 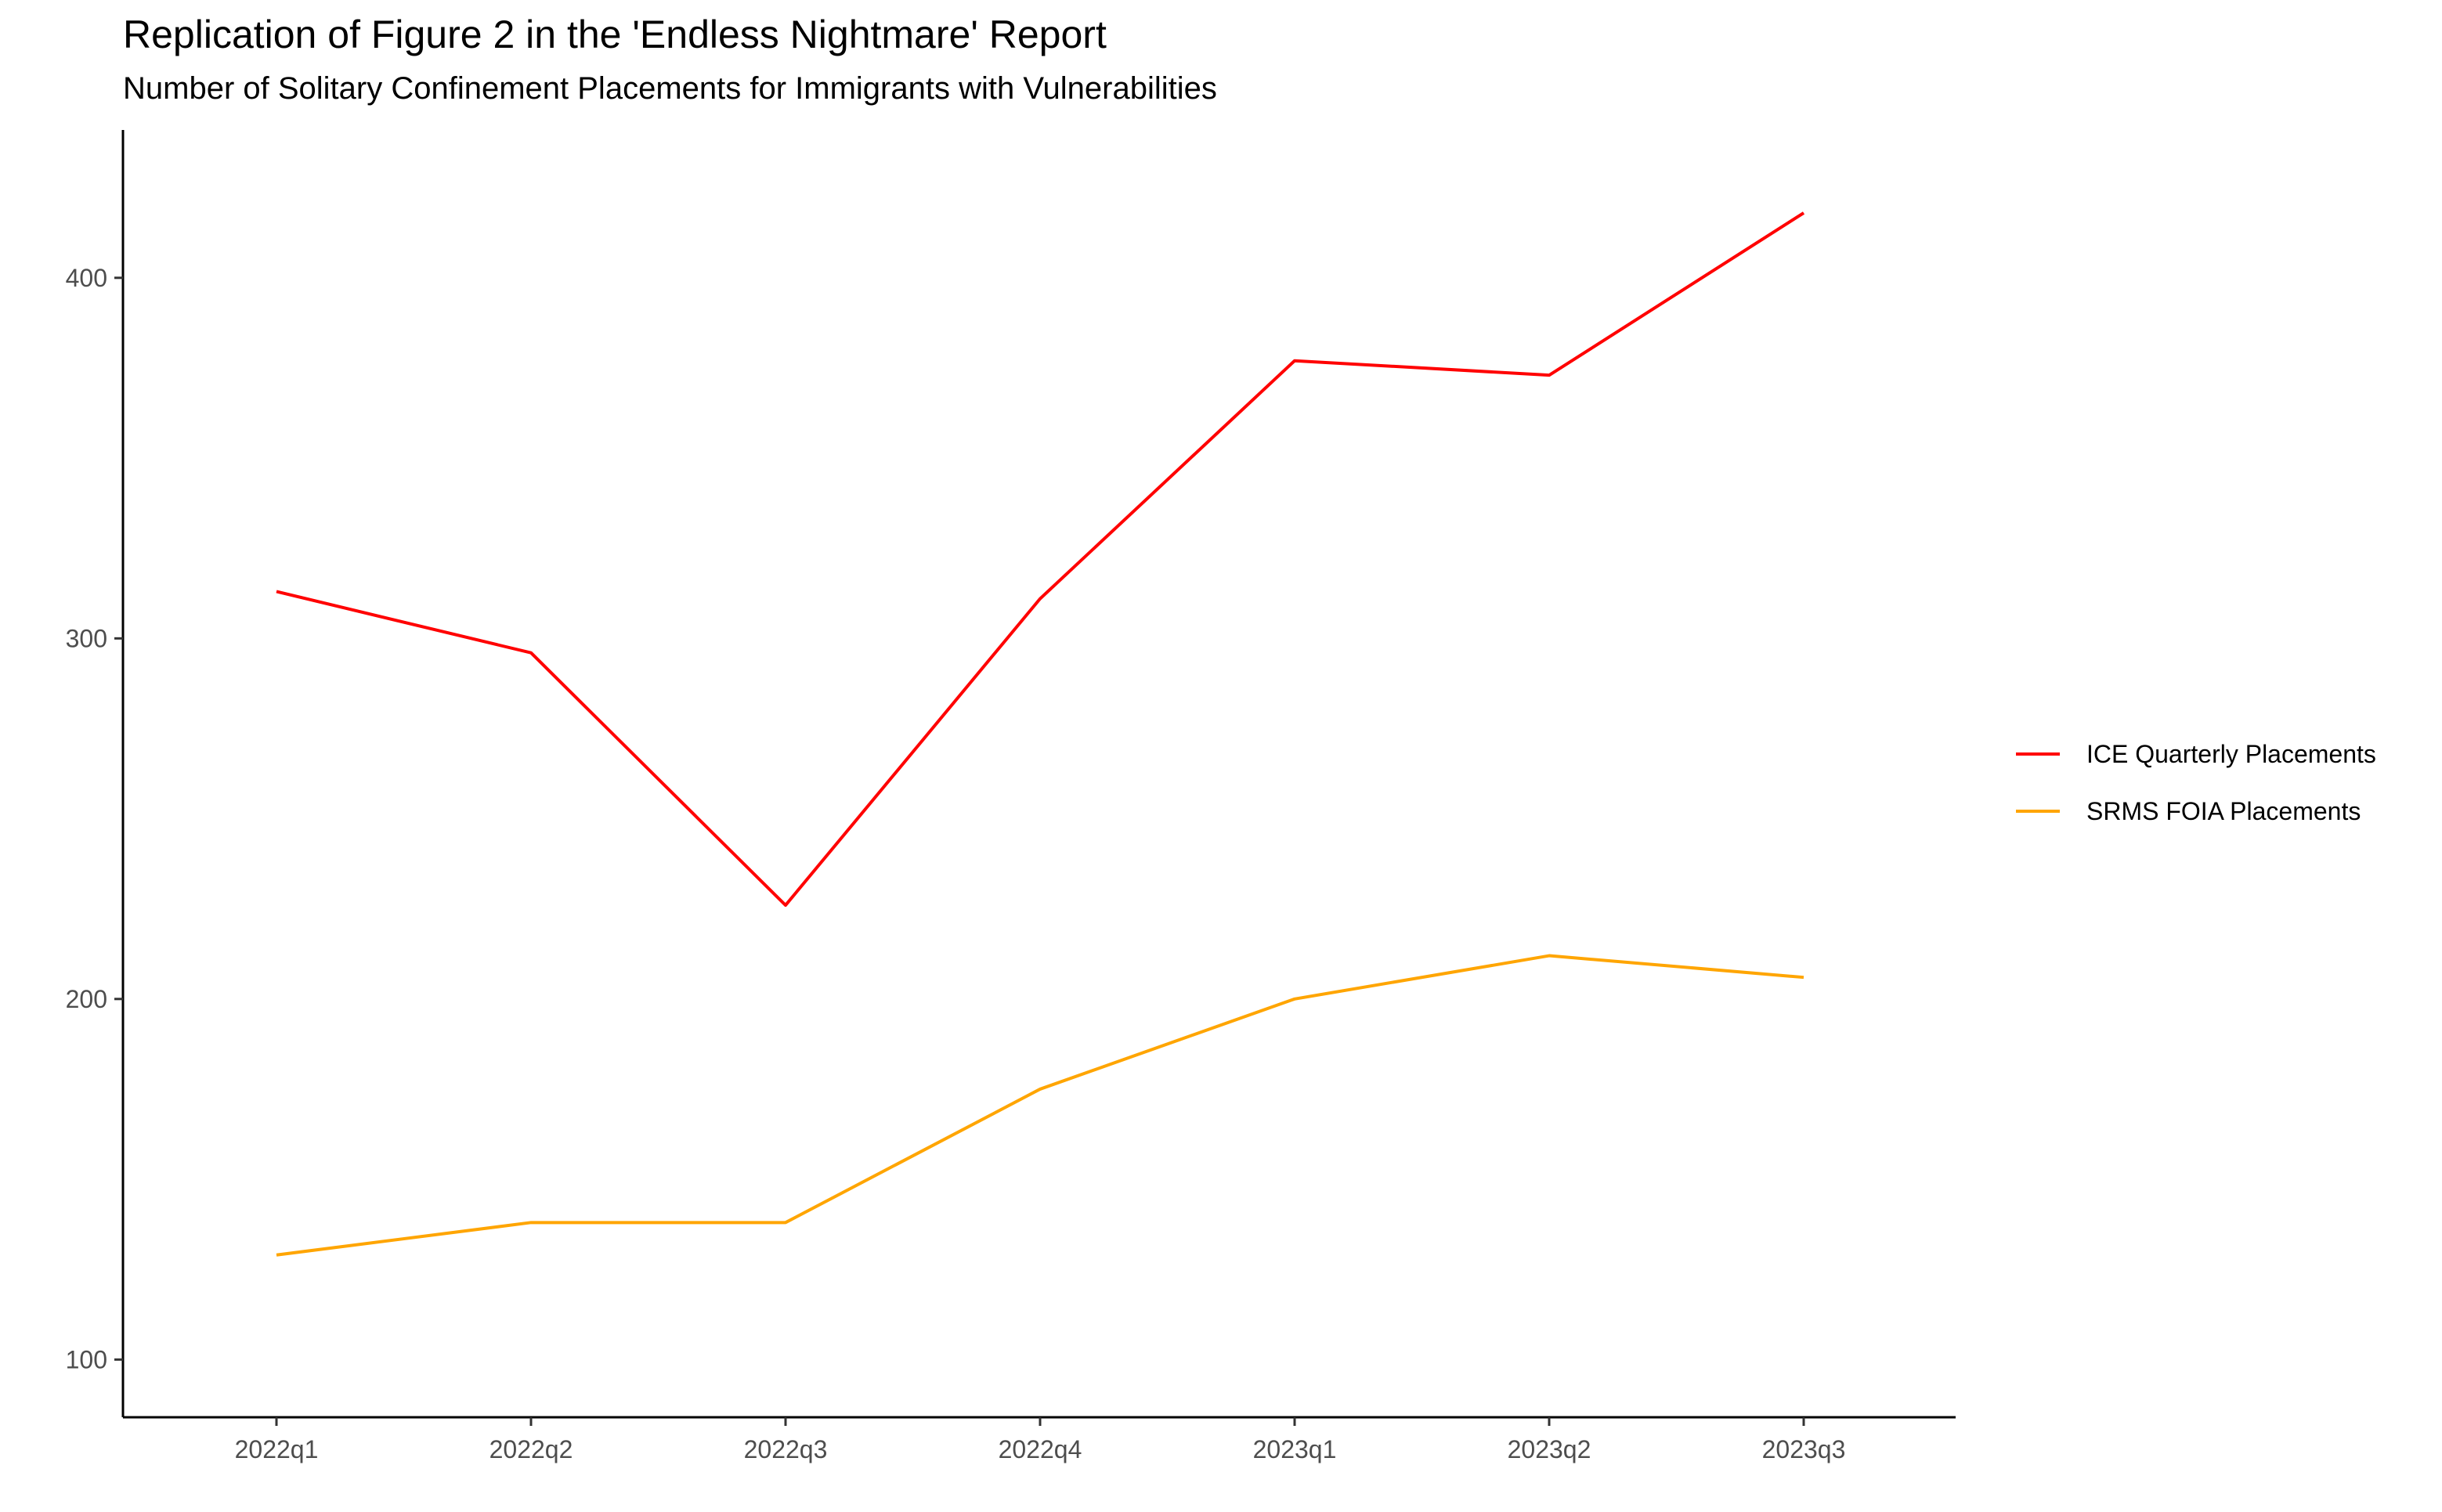 What do you see at coordinates (531, 1449) in the screenshot?
I see `x-tick-label: 2022q2` at bounding box center [531, 1449].